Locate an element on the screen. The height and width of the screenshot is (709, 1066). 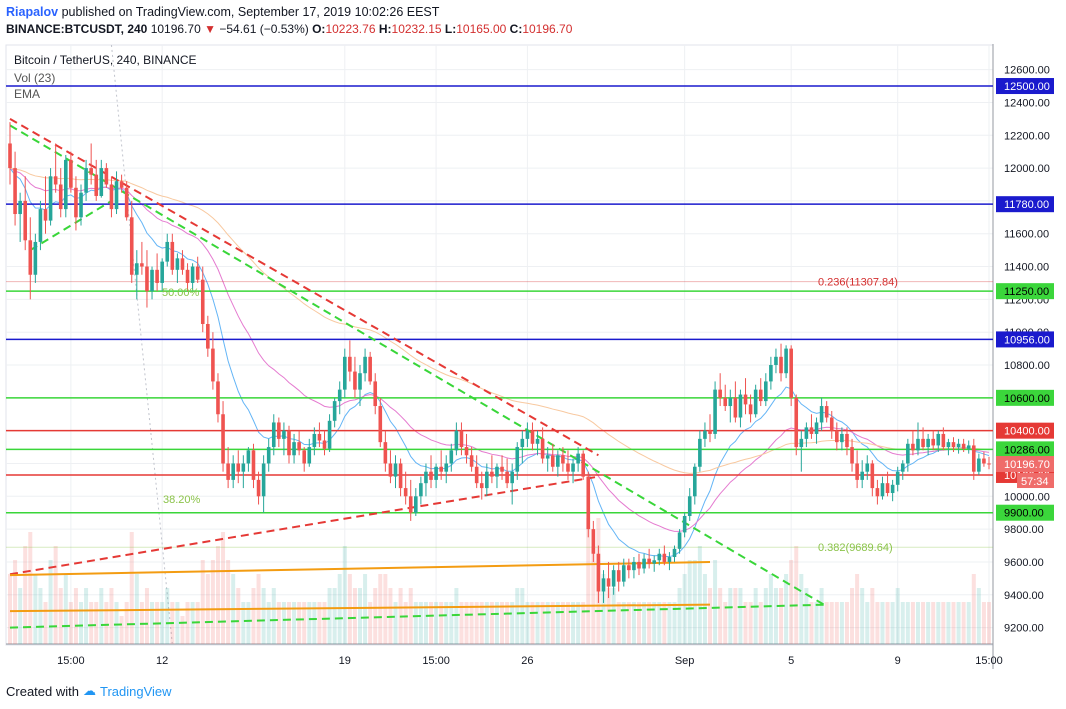
tradingview-brand: TradingView is located at coordinates (135, 691).